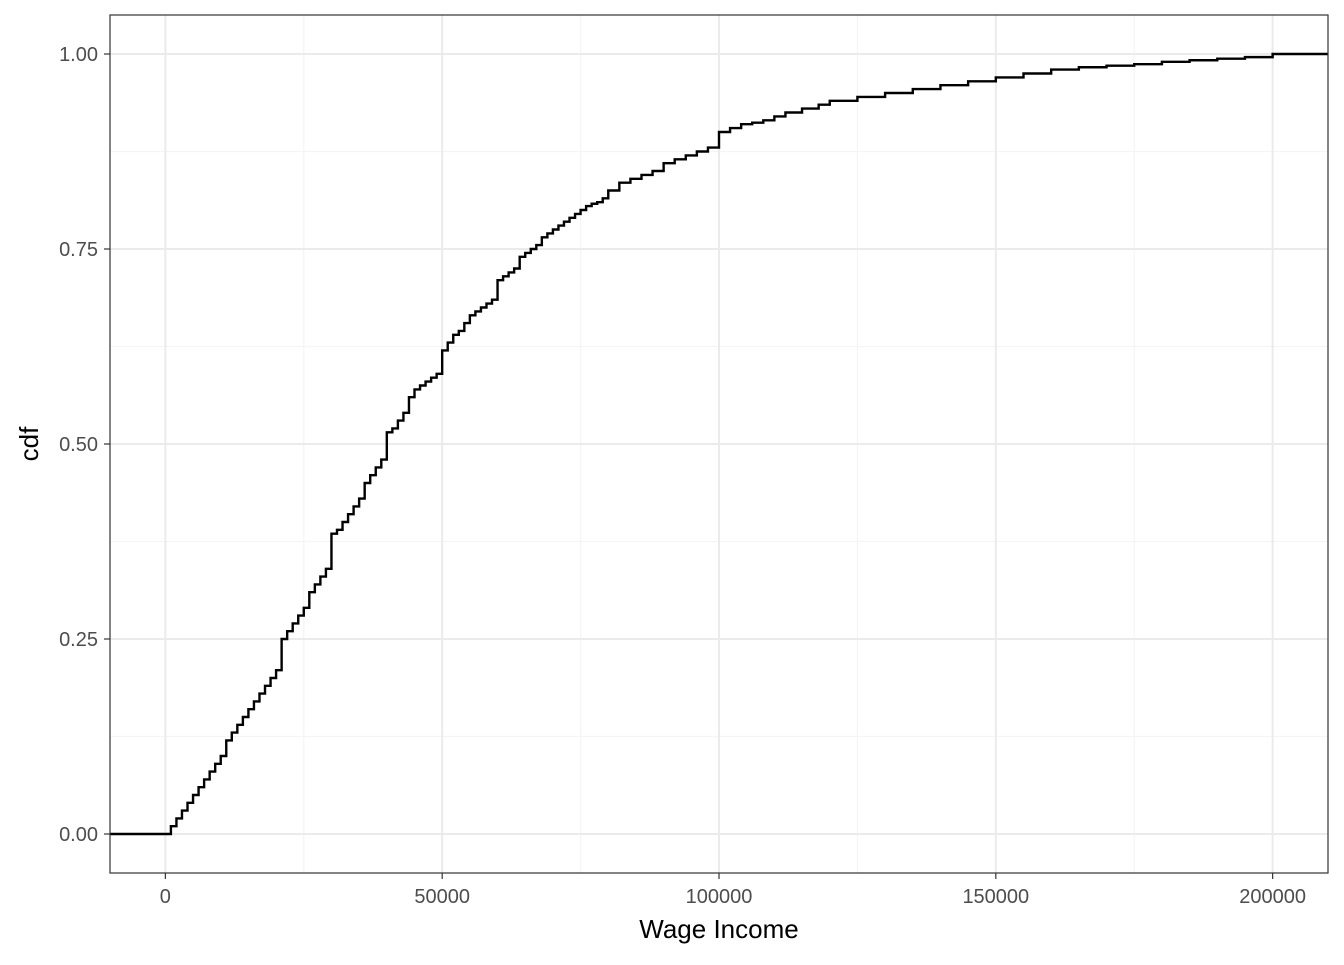 The height and width of the screenshot is (965, 1344). Describe the element at coordinates (78, 445) in the screenshot. I see `y-tick-label: 0.50` at that location.